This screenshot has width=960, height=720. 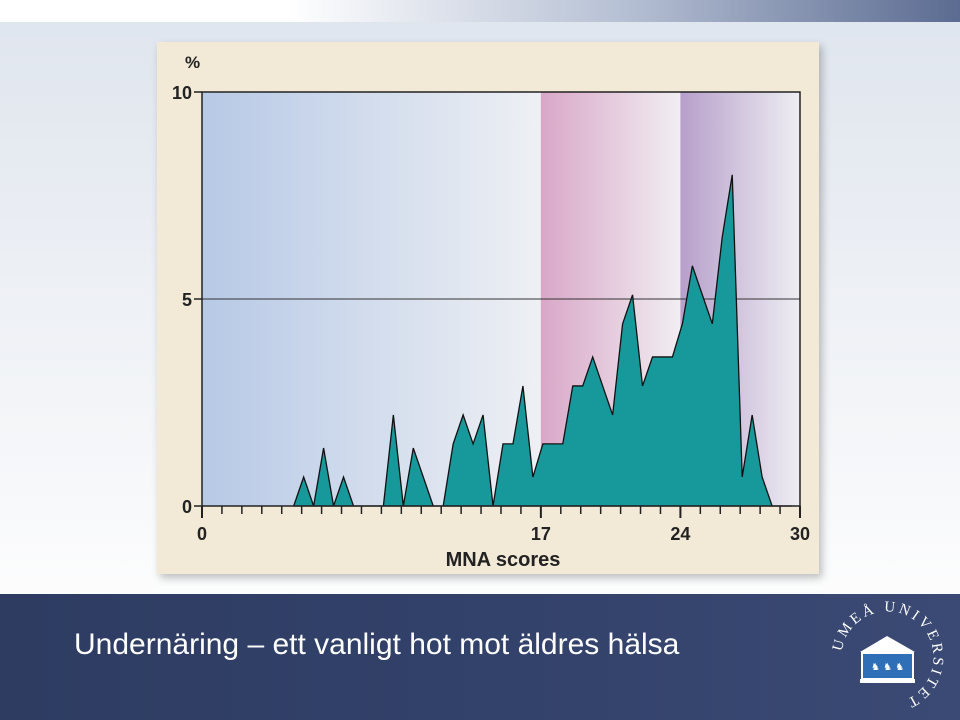 What do you see at coordinates (187, 300) in the screenshot?
I see `y-tick-label: 5` at bounding box center [187, 300].